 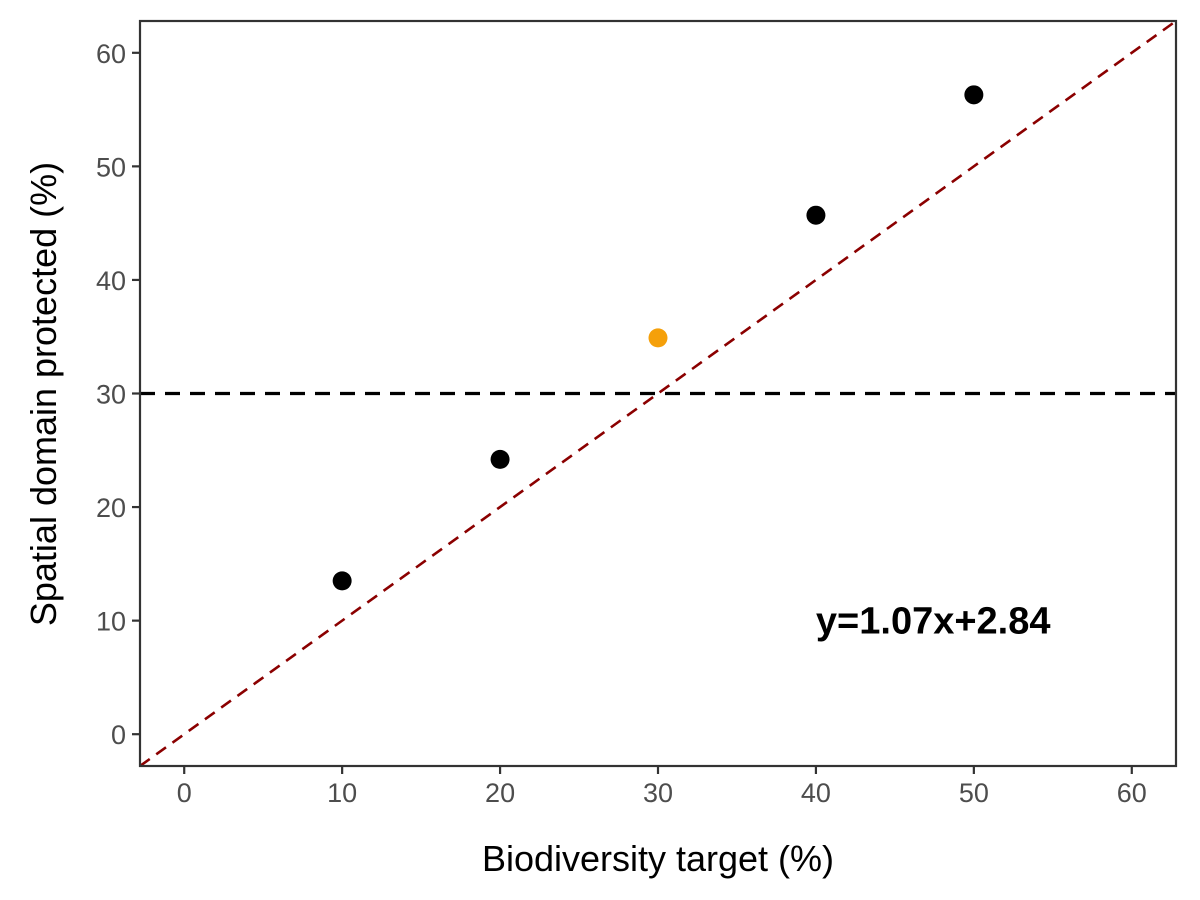 I want to click on y-axis-title: Spatial domain protected (%), so click(x=43, y=394).